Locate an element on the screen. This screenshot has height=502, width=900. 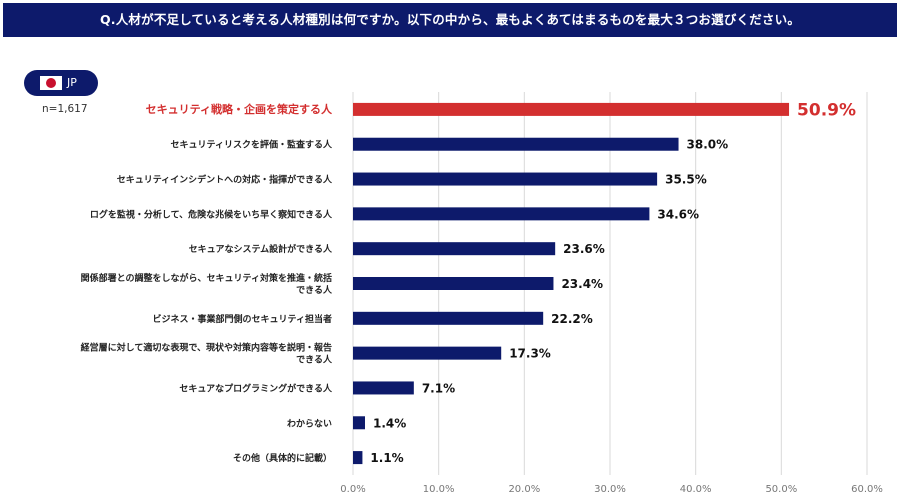
value-label: 35.5% is located at coordinates (686, 180).